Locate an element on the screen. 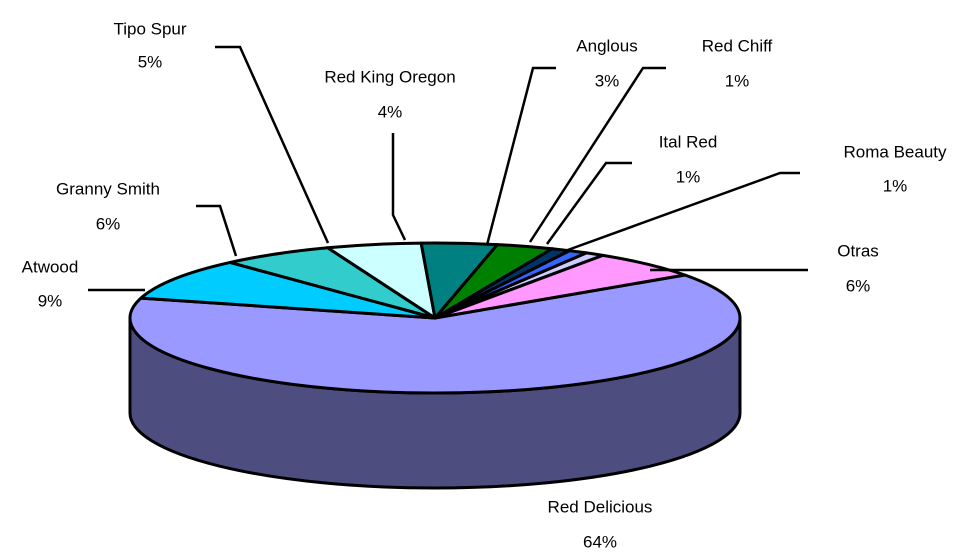  slice-label: Anglous is located at coordinates (606, 45).